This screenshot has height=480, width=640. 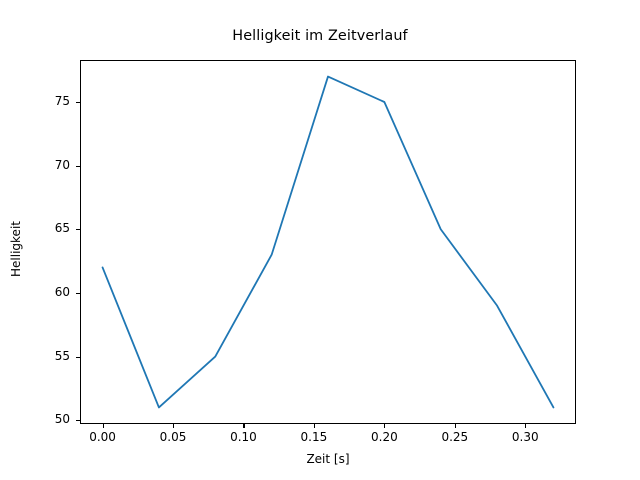 I want to click on x-tick-label: 0.00, so click(x=102, y=437).